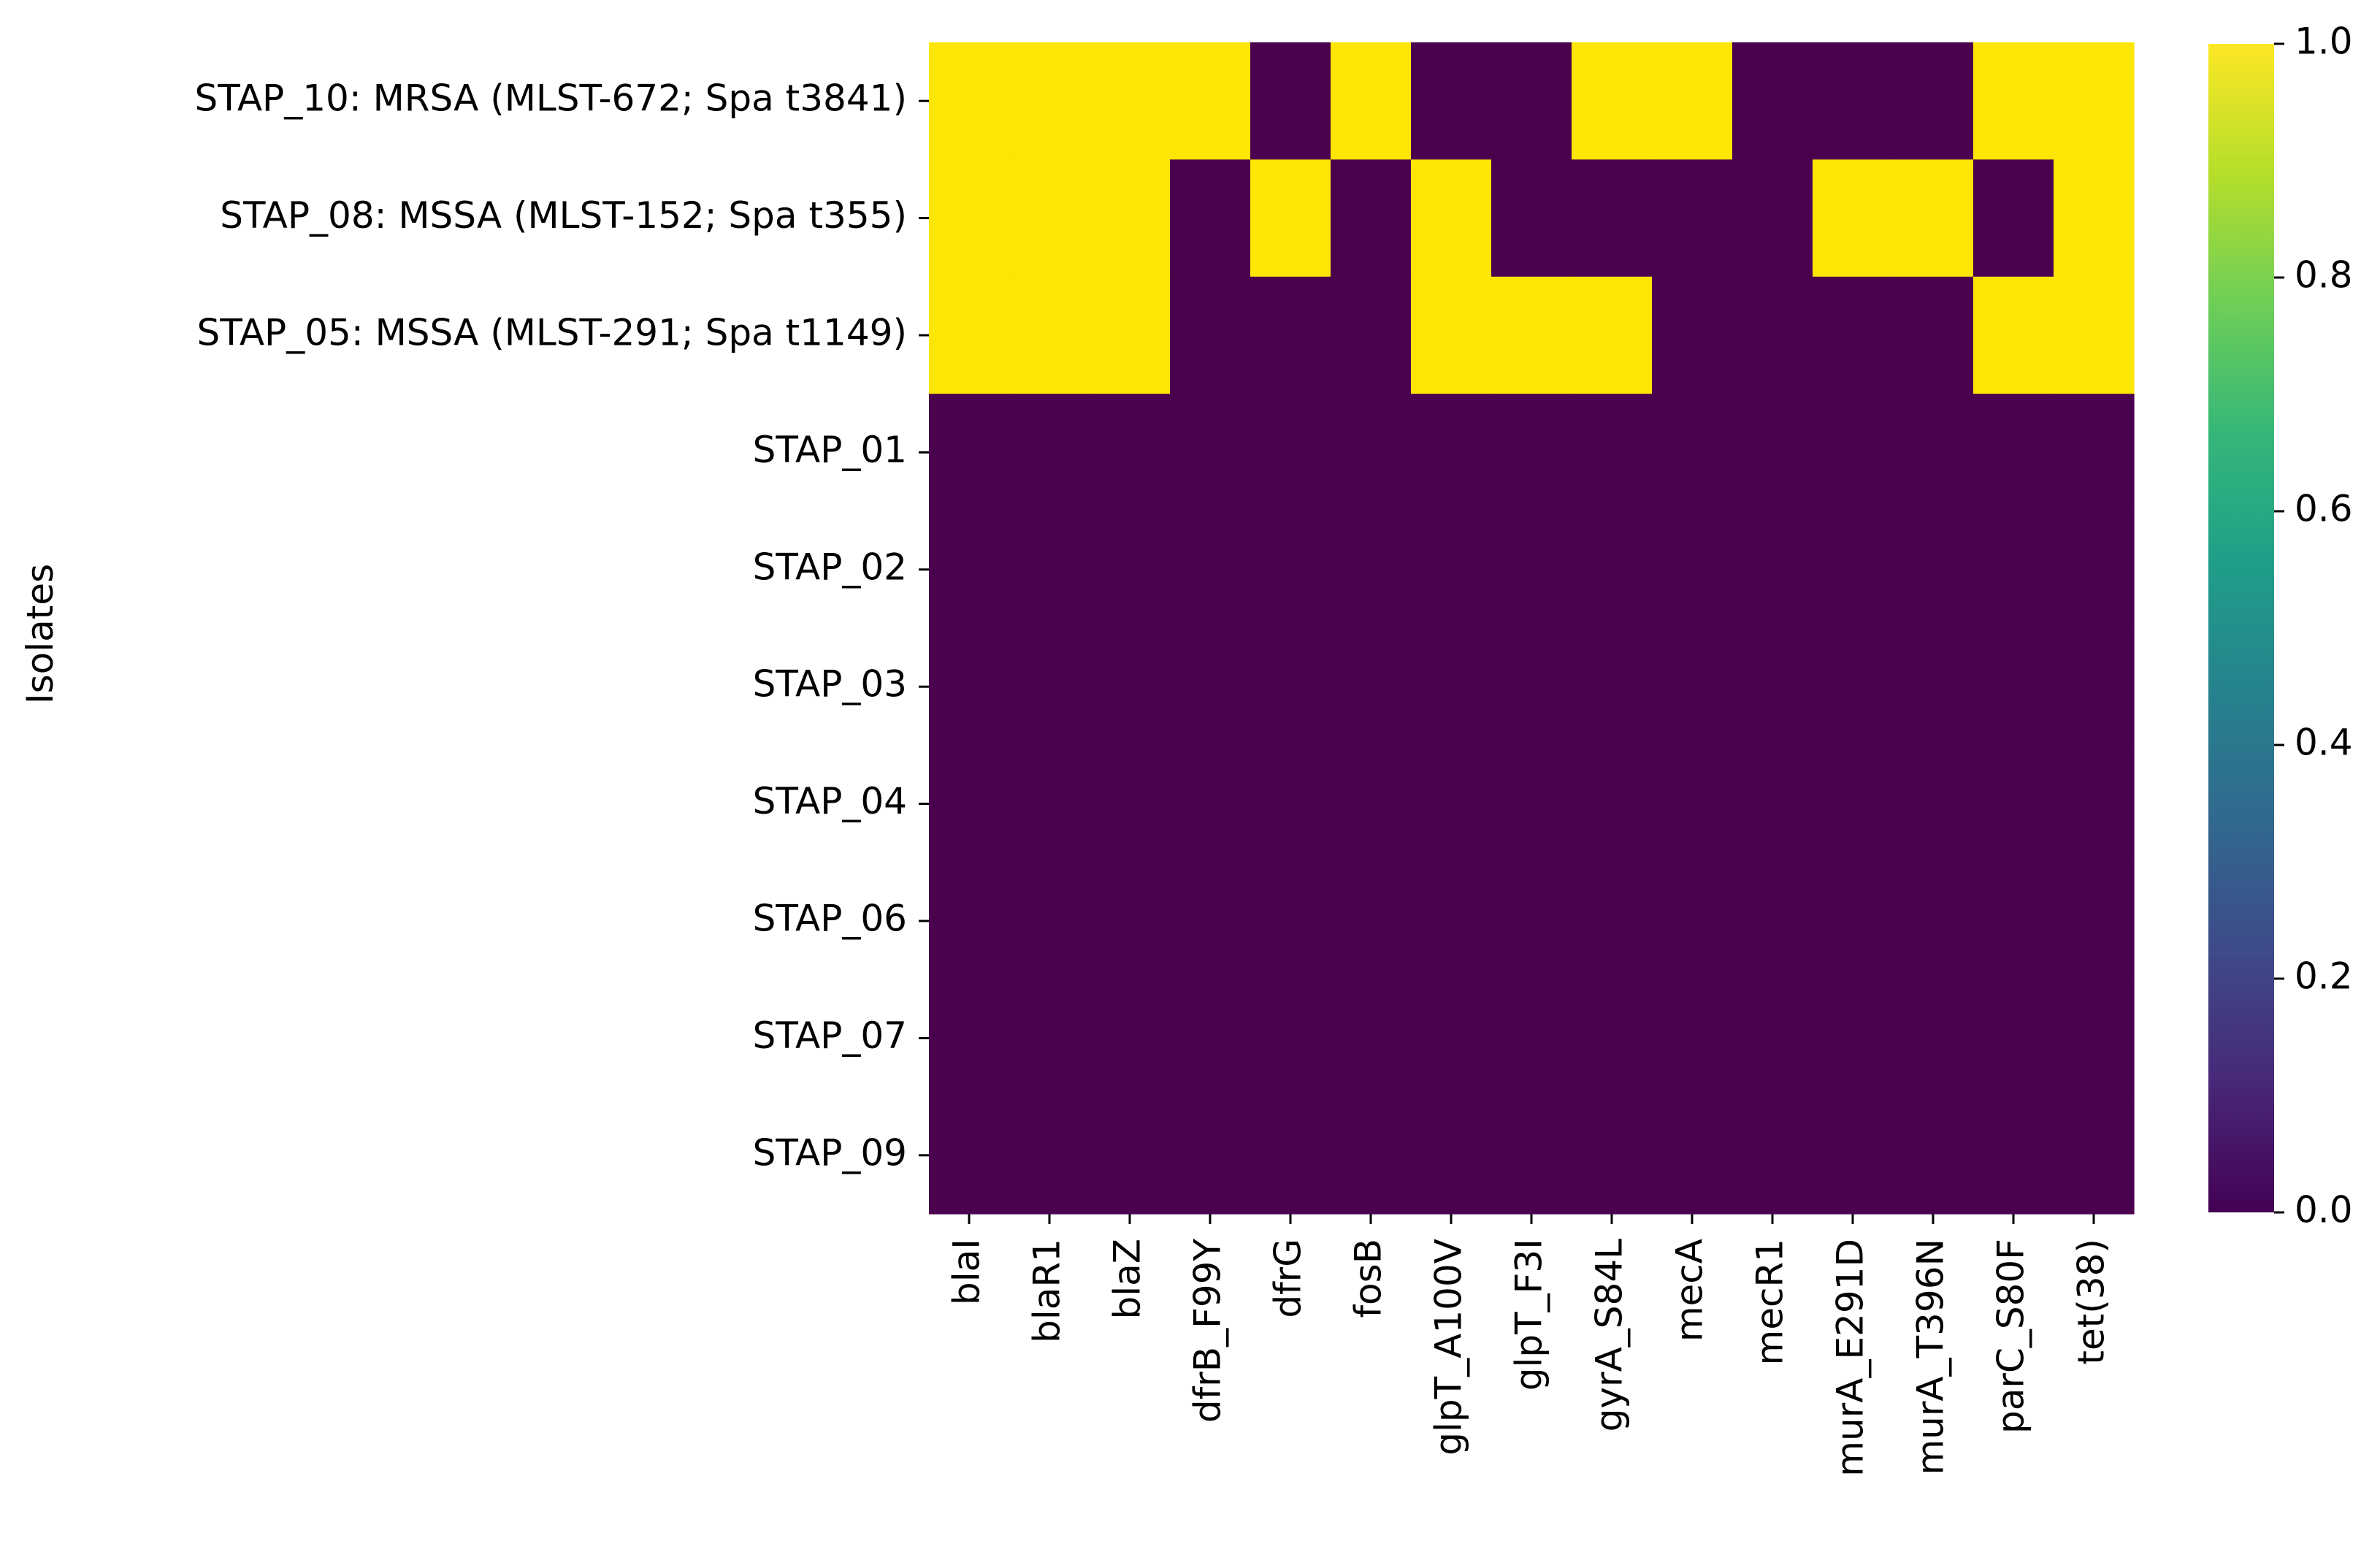  What do you see at coordinates (1208, 1331) in the screenshot?
I see `x-tick-label: dfrB_F99Y` at bounding box center [1208, 1331].